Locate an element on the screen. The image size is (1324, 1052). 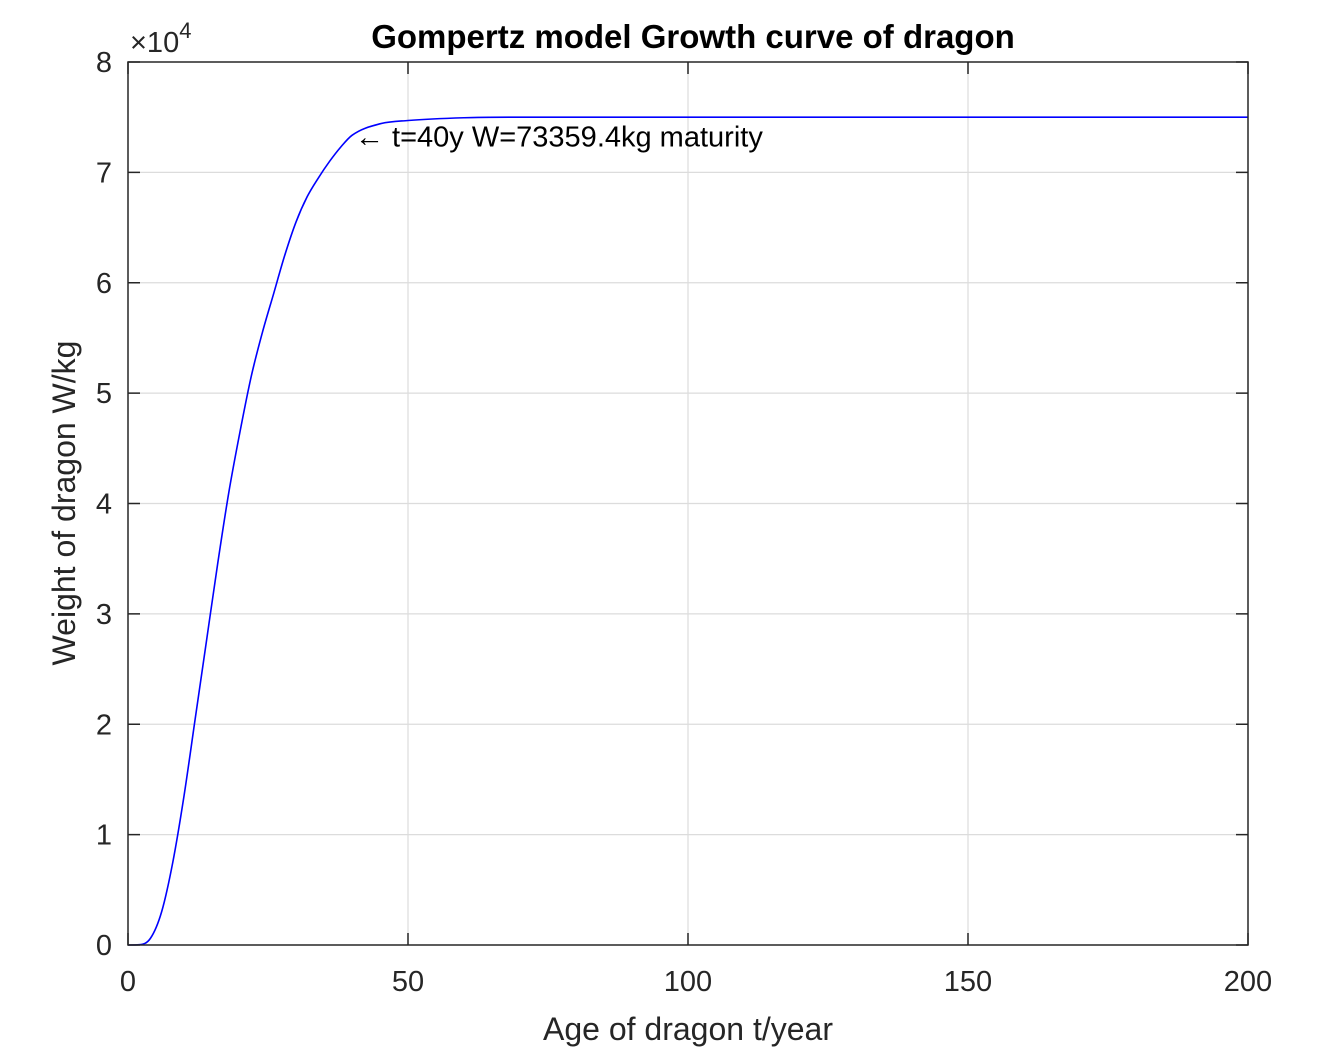
x-tick-label: 200 is located at coordinates (1248, 982).